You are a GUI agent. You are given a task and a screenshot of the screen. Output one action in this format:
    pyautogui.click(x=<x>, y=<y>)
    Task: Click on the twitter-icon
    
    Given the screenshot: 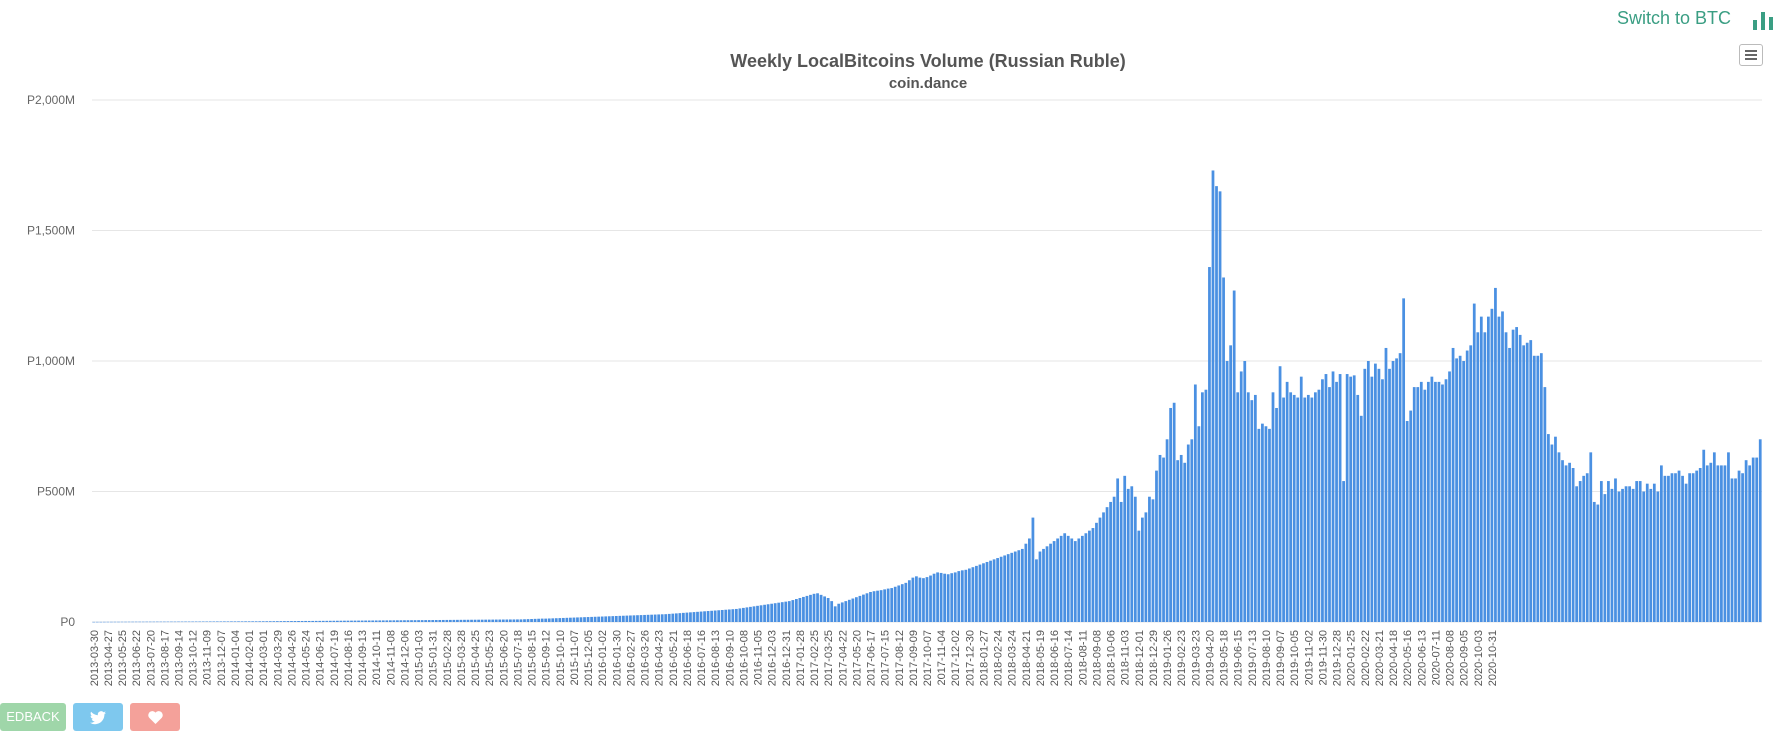 What is the action you would take?
    pyautogui.click(x=98, y=717)
    